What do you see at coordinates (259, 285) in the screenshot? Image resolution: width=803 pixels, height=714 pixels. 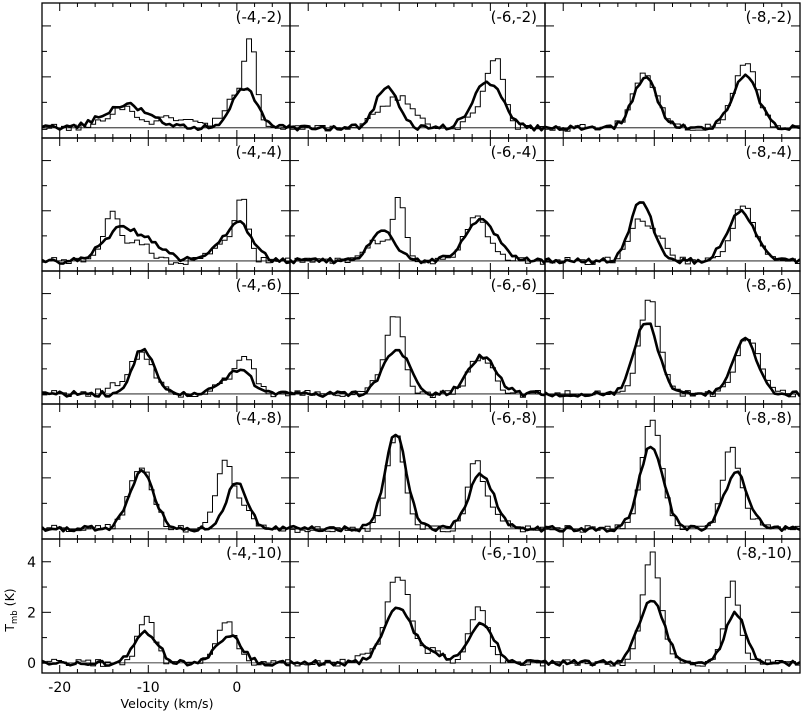 I see `panel-position-label: (-4,-6)` at bounding box center [259, 285].